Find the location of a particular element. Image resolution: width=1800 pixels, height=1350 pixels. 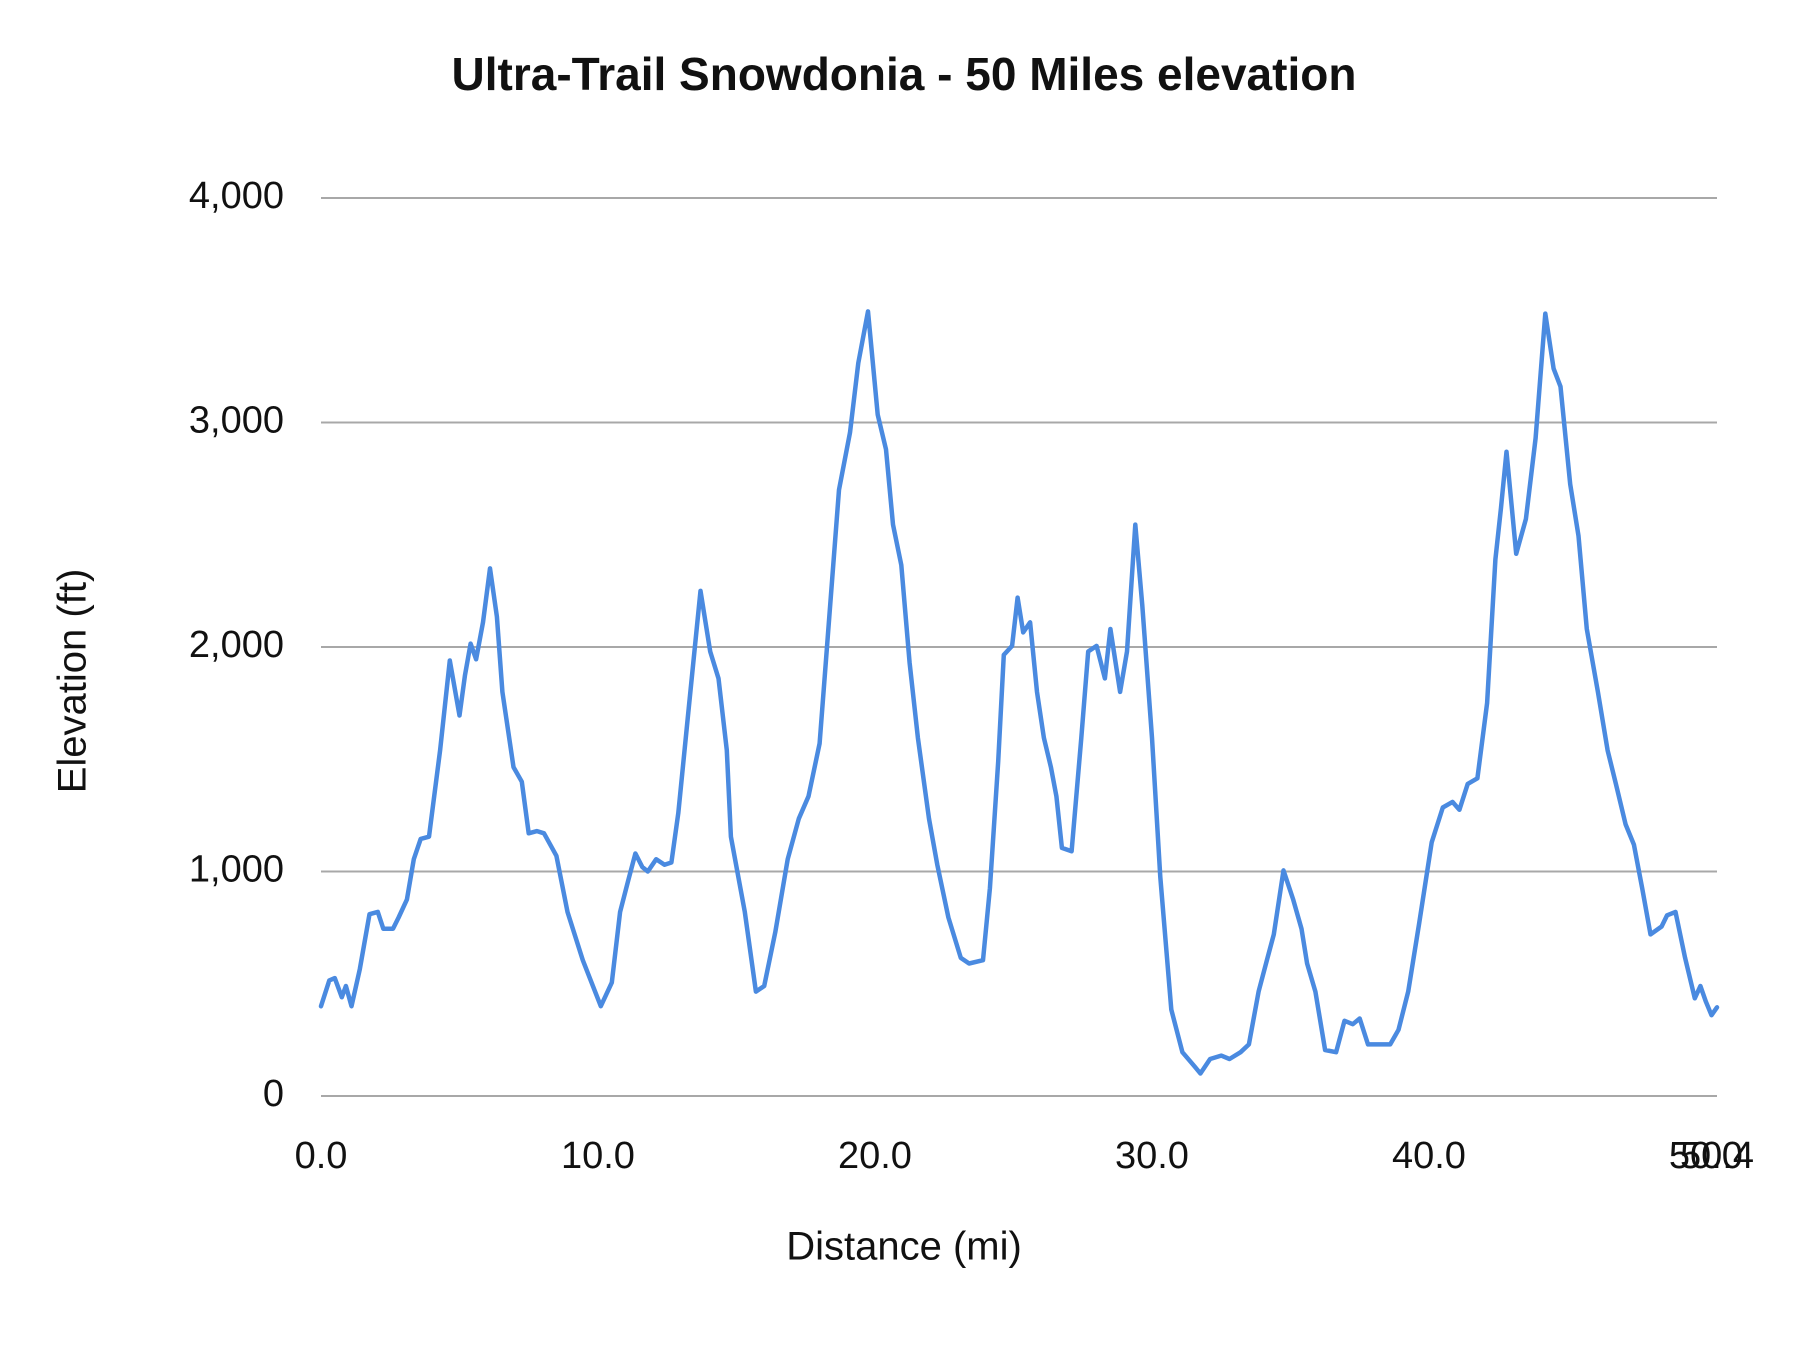

y-tick-label: 1,000 is located at coordinates (236, 870).